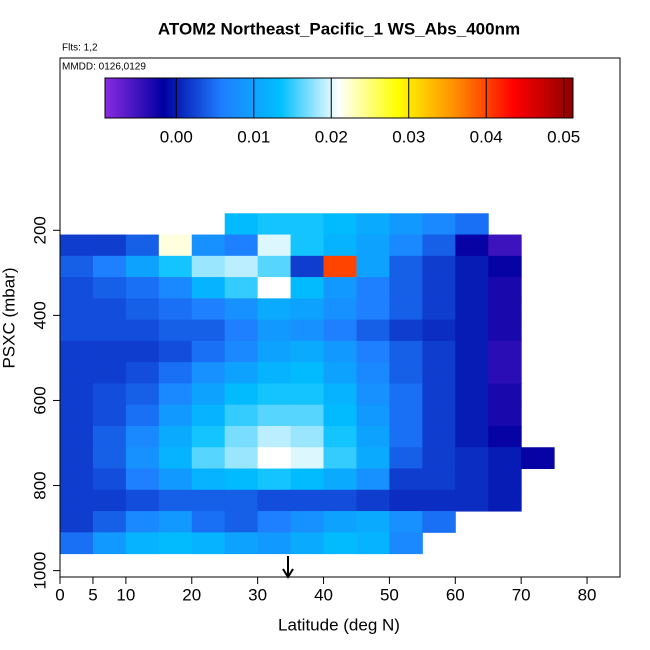 The width and height of the screenshot is (650, 650). Describe the element at coordinates (176, 136) in the screenshot. I see `colorbar-tick-label: 0.00` at that location.